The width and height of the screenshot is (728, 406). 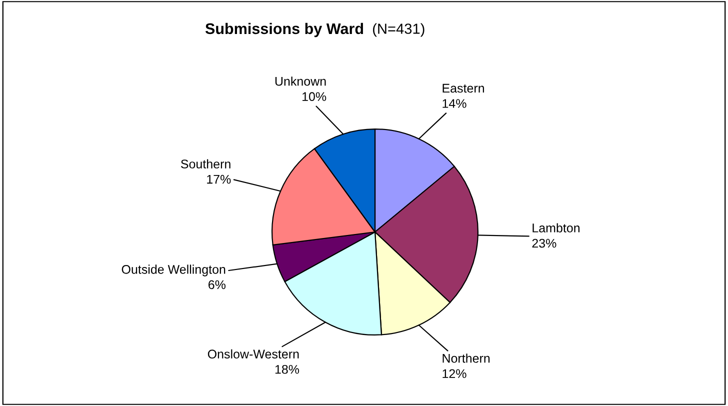 I want to click on chart-subtitle: (N=431), so click(x=398, y=30).